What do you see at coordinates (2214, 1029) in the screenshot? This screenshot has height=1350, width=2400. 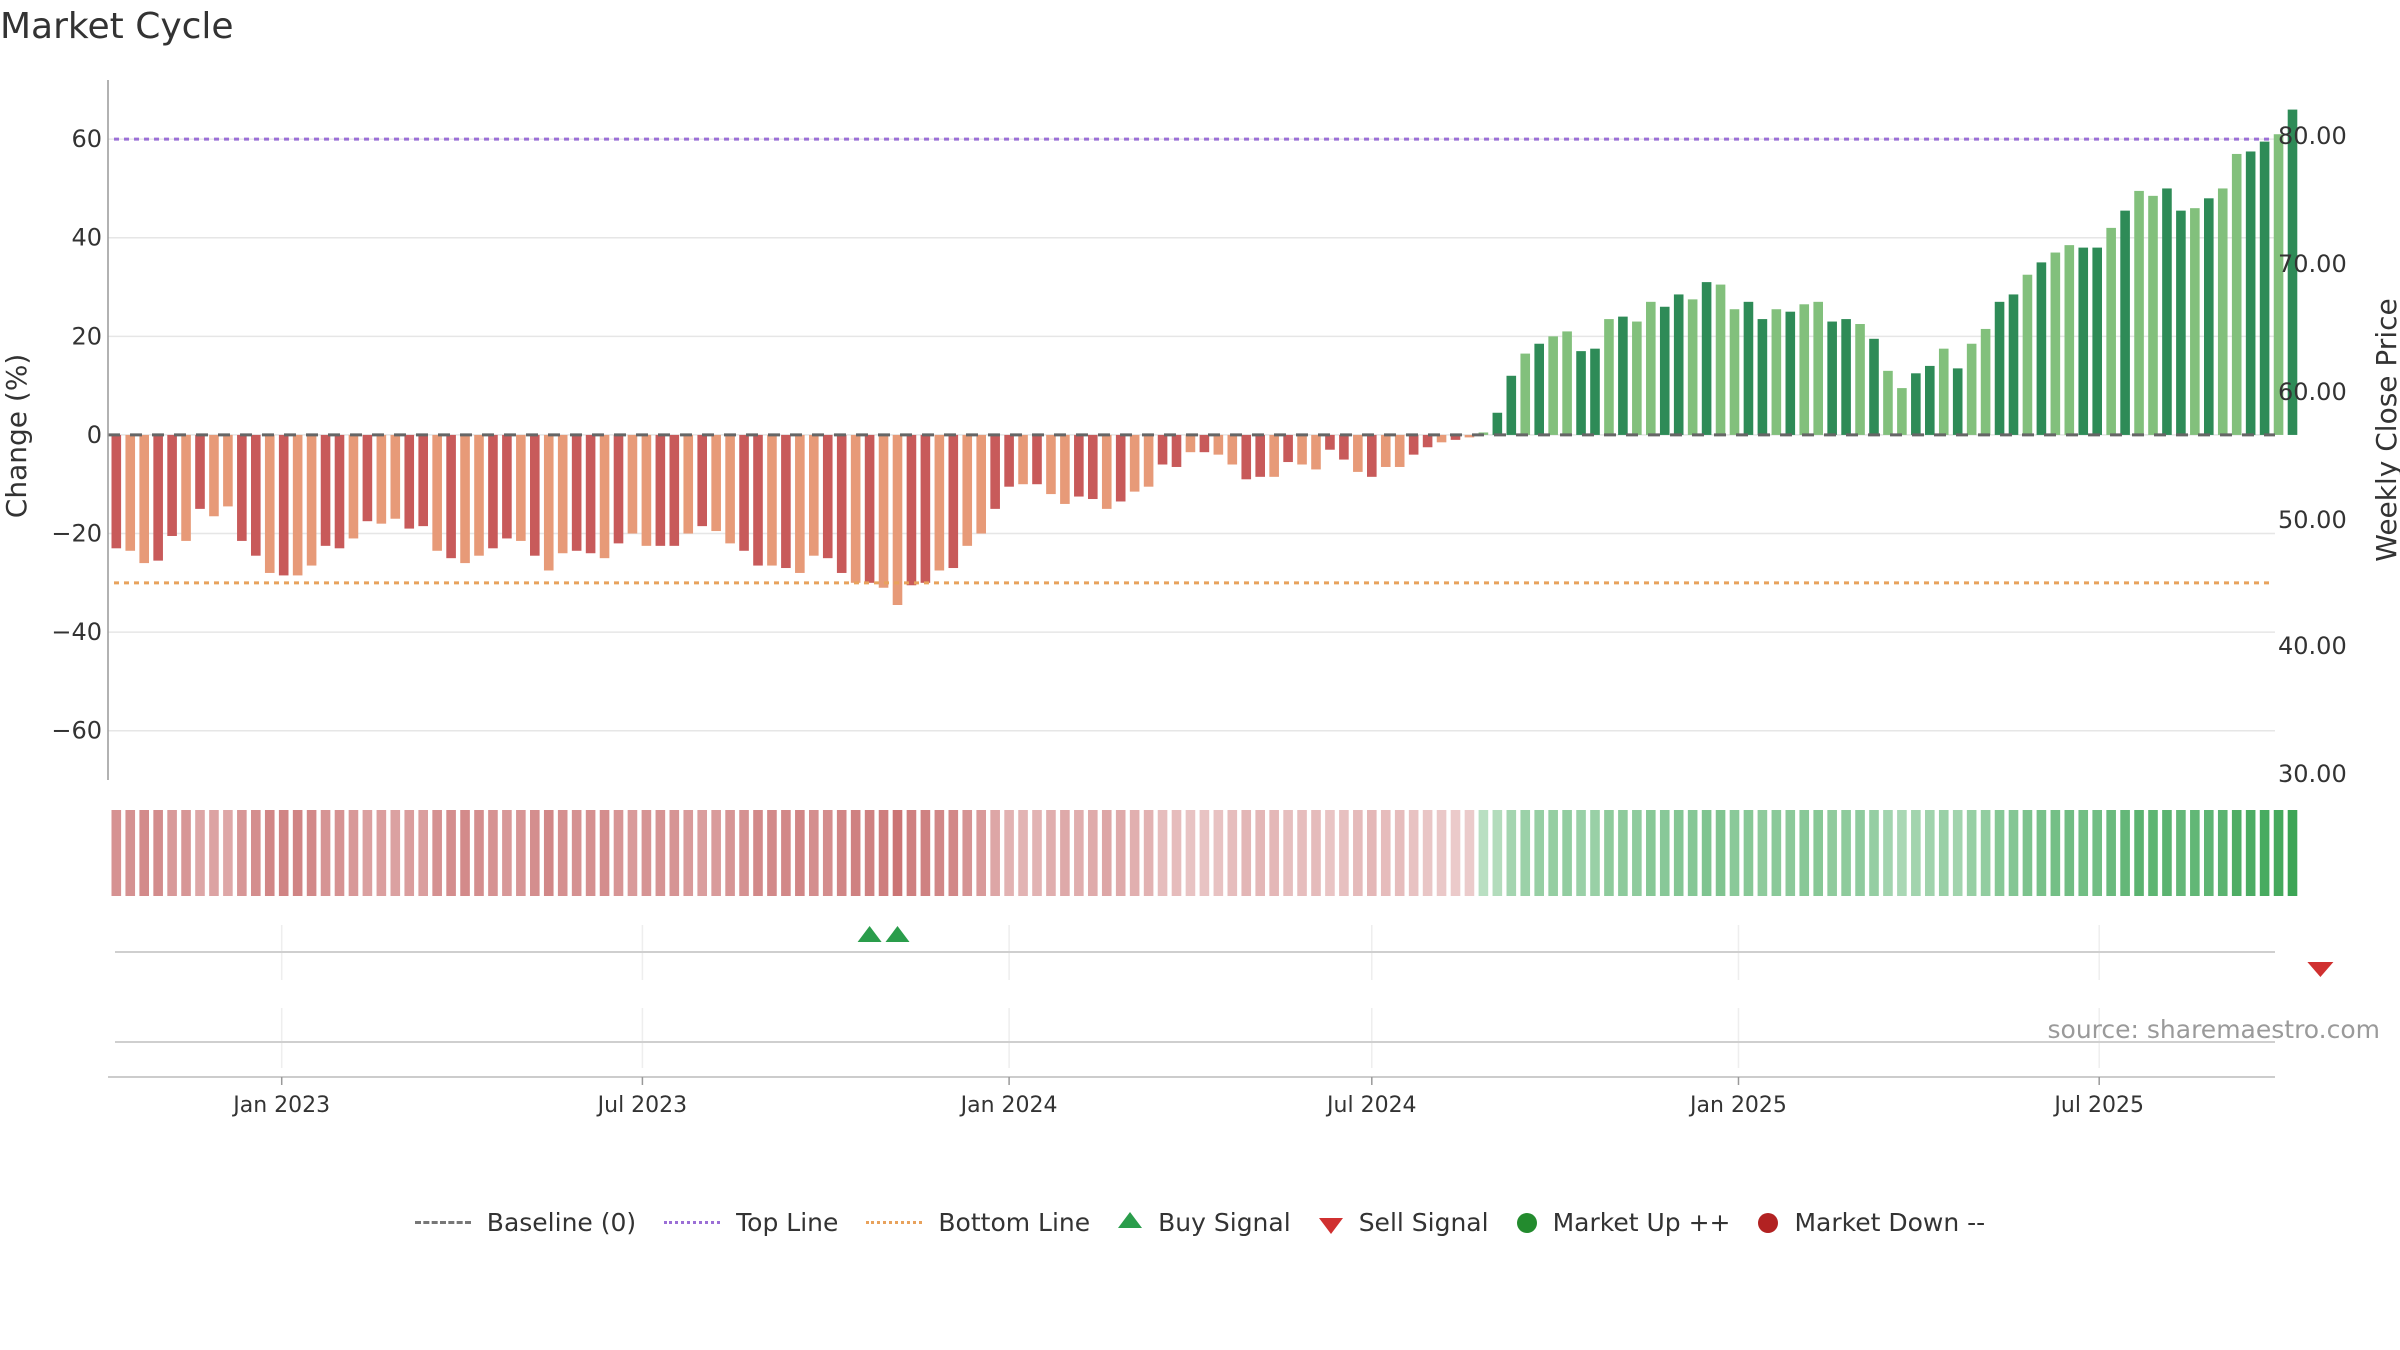 I see `source-credit: source: sharemaestro.com` at bounding box center [2214, 1029].